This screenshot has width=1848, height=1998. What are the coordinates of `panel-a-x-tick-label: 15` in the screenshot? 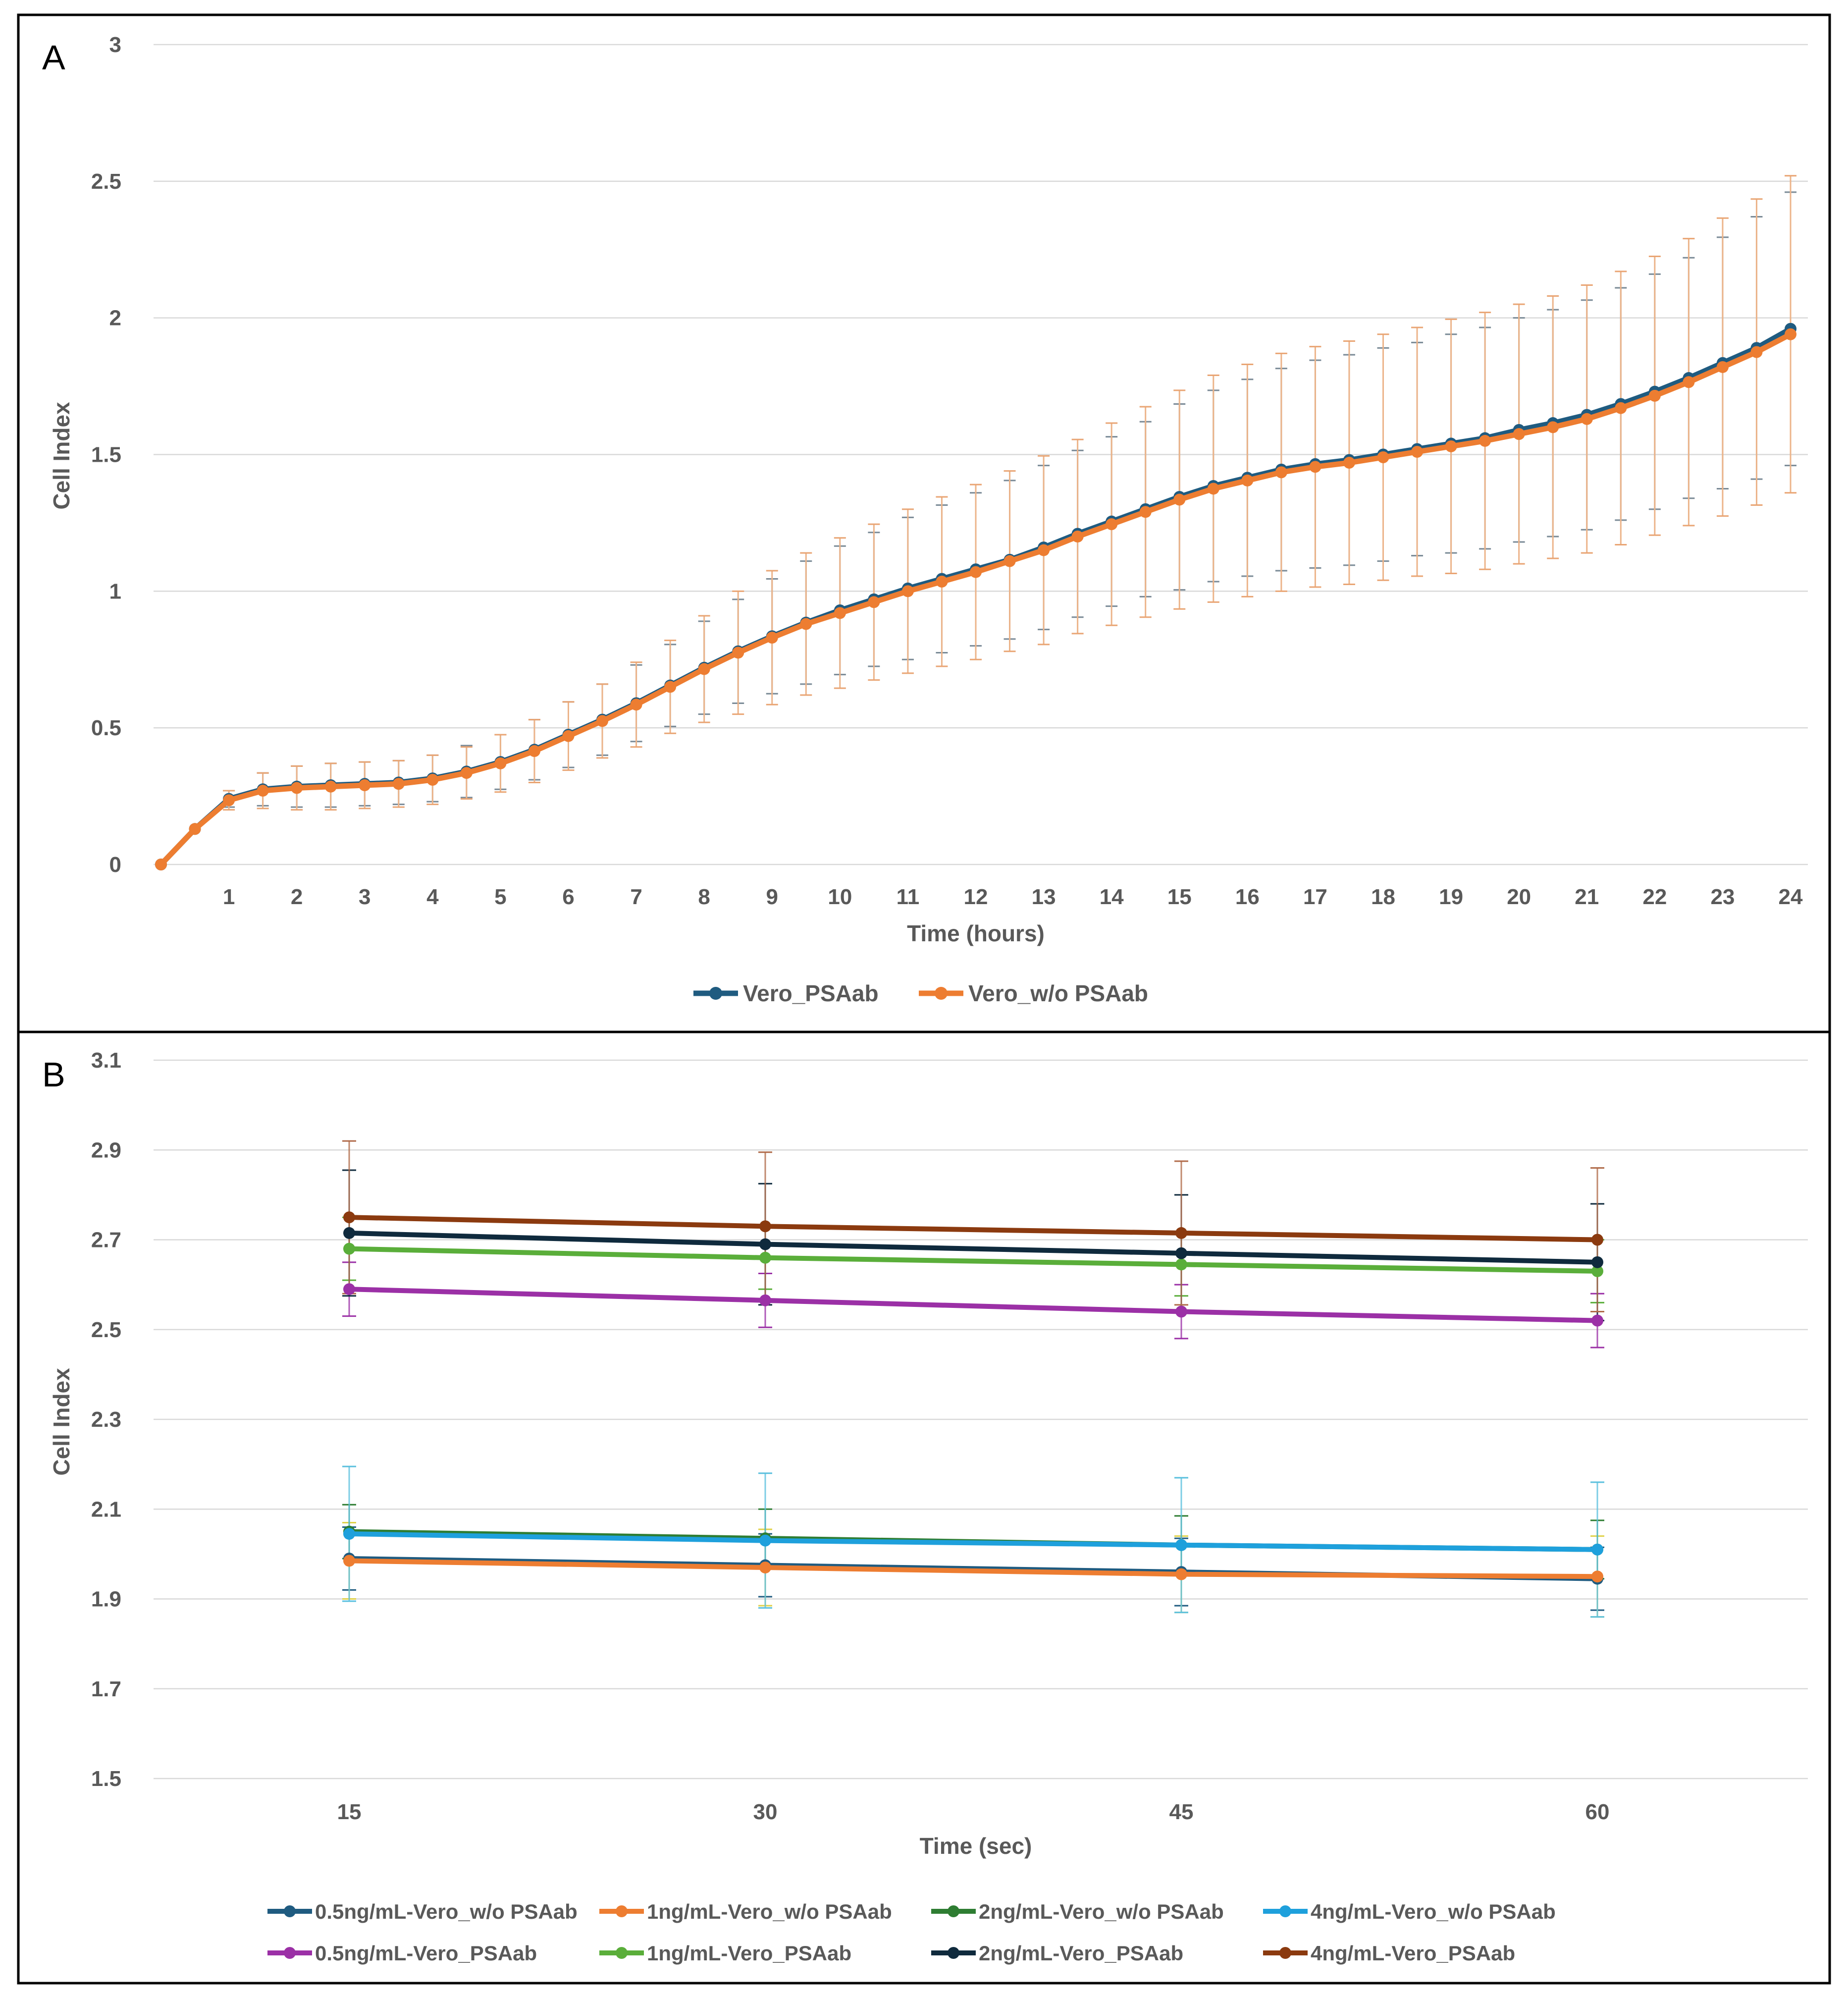 It's located at (1179, 897).